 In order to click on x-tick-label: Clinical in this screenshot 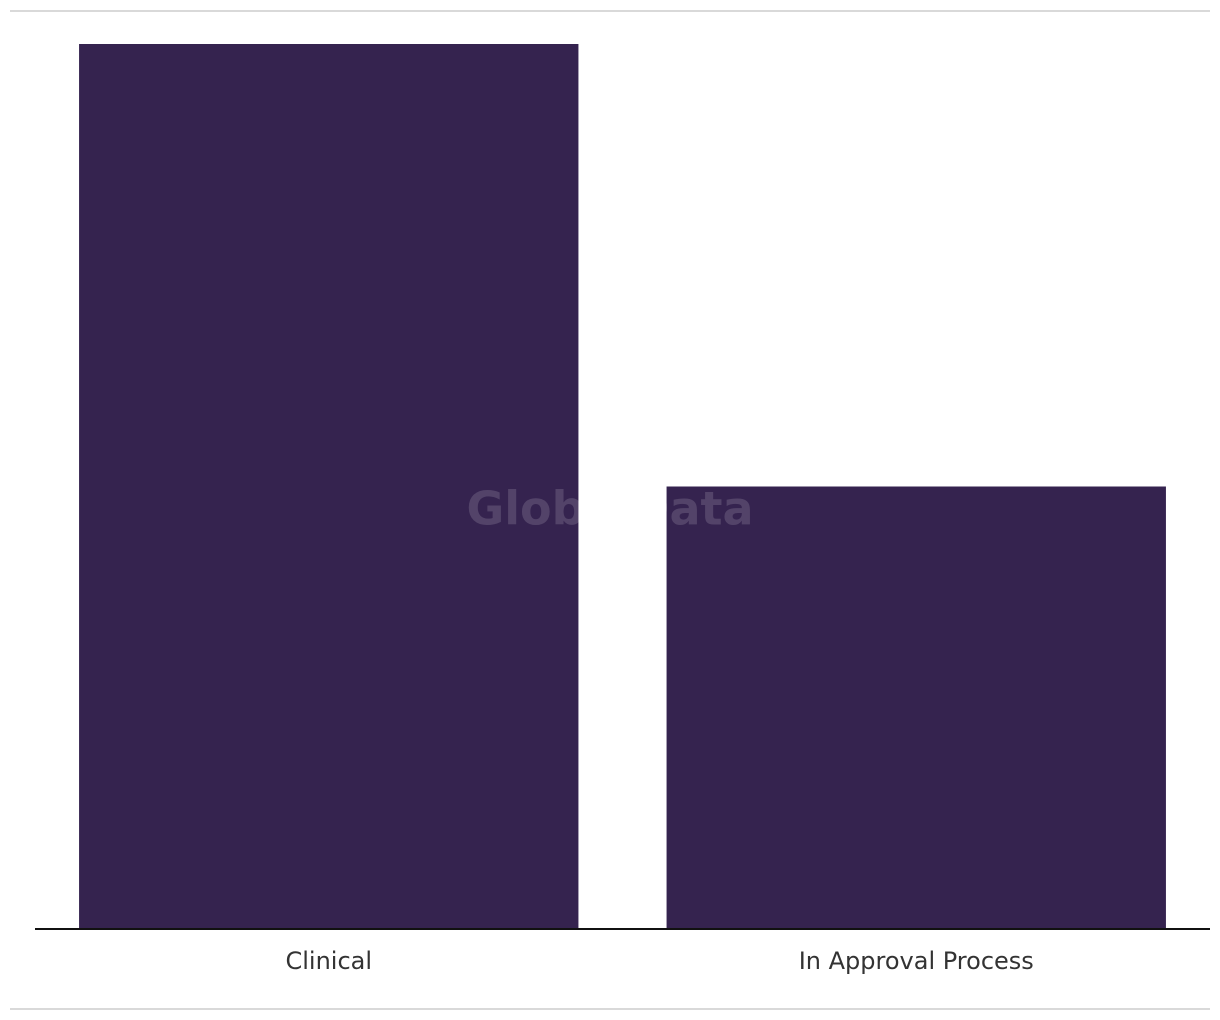, I will do `click(328, 961)`.